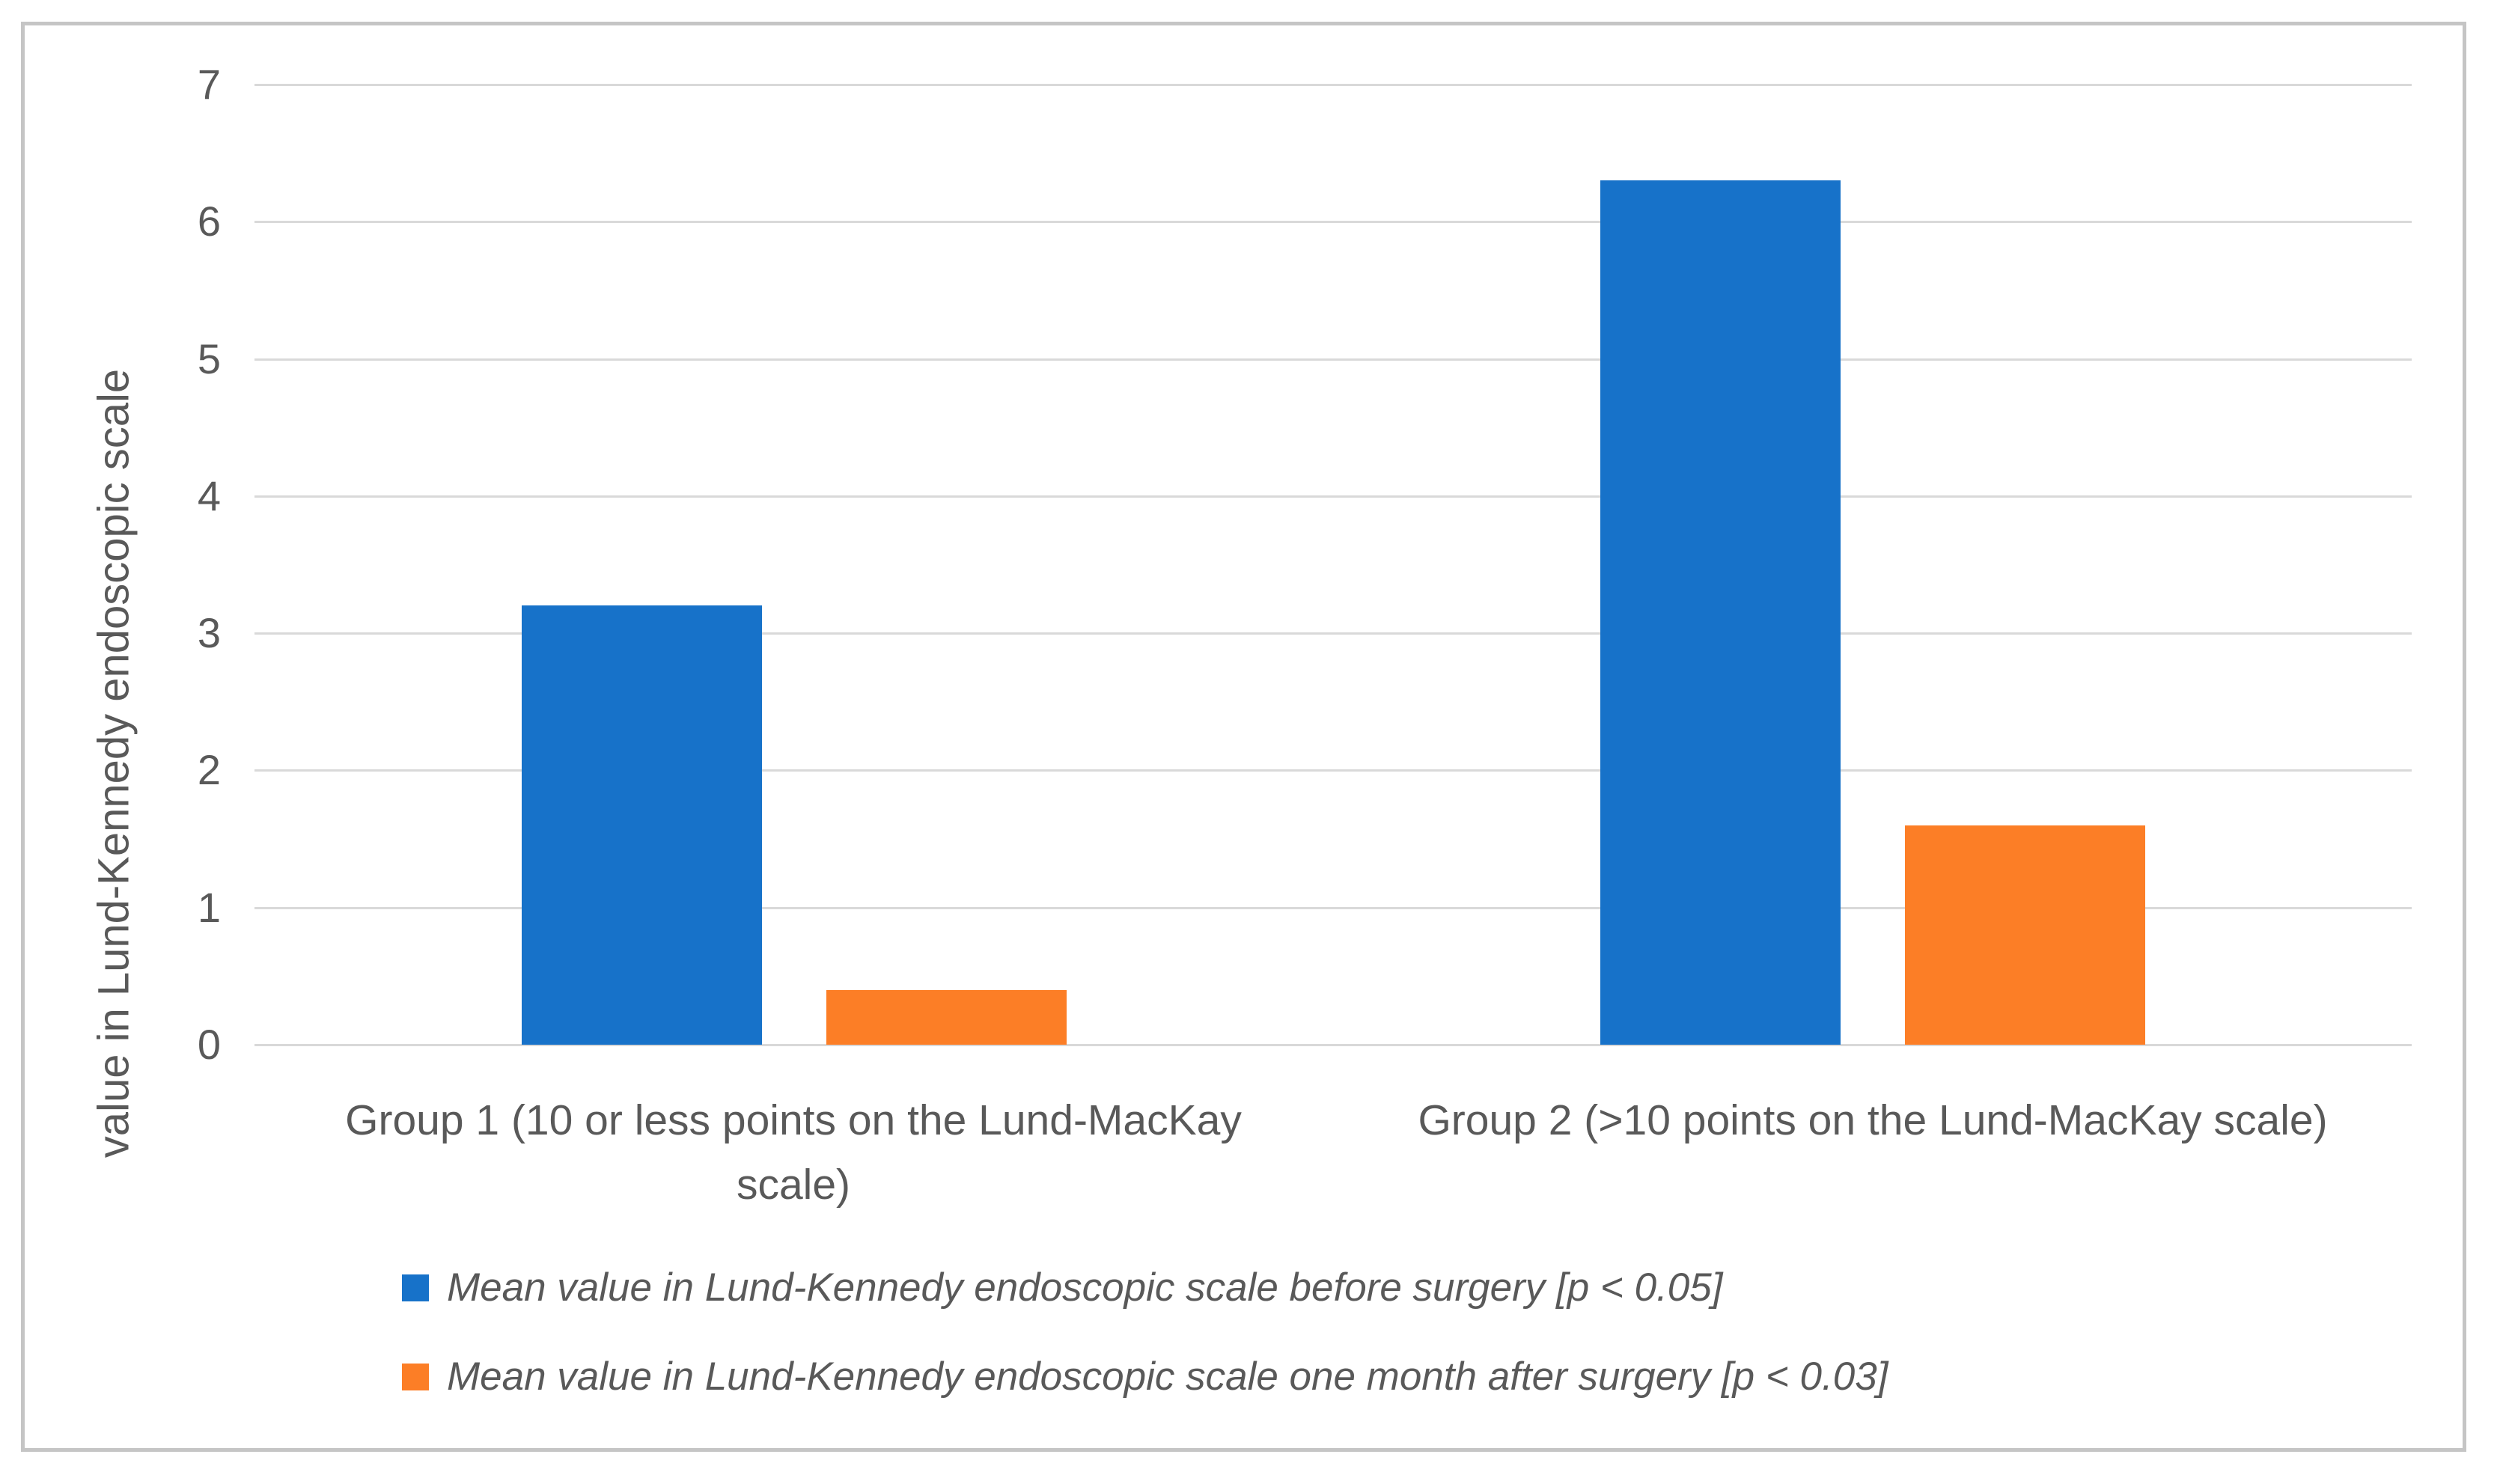  I want to click on y-axis-title: value in Lund-Kennedy endoscopic scale, so click(113, 763).